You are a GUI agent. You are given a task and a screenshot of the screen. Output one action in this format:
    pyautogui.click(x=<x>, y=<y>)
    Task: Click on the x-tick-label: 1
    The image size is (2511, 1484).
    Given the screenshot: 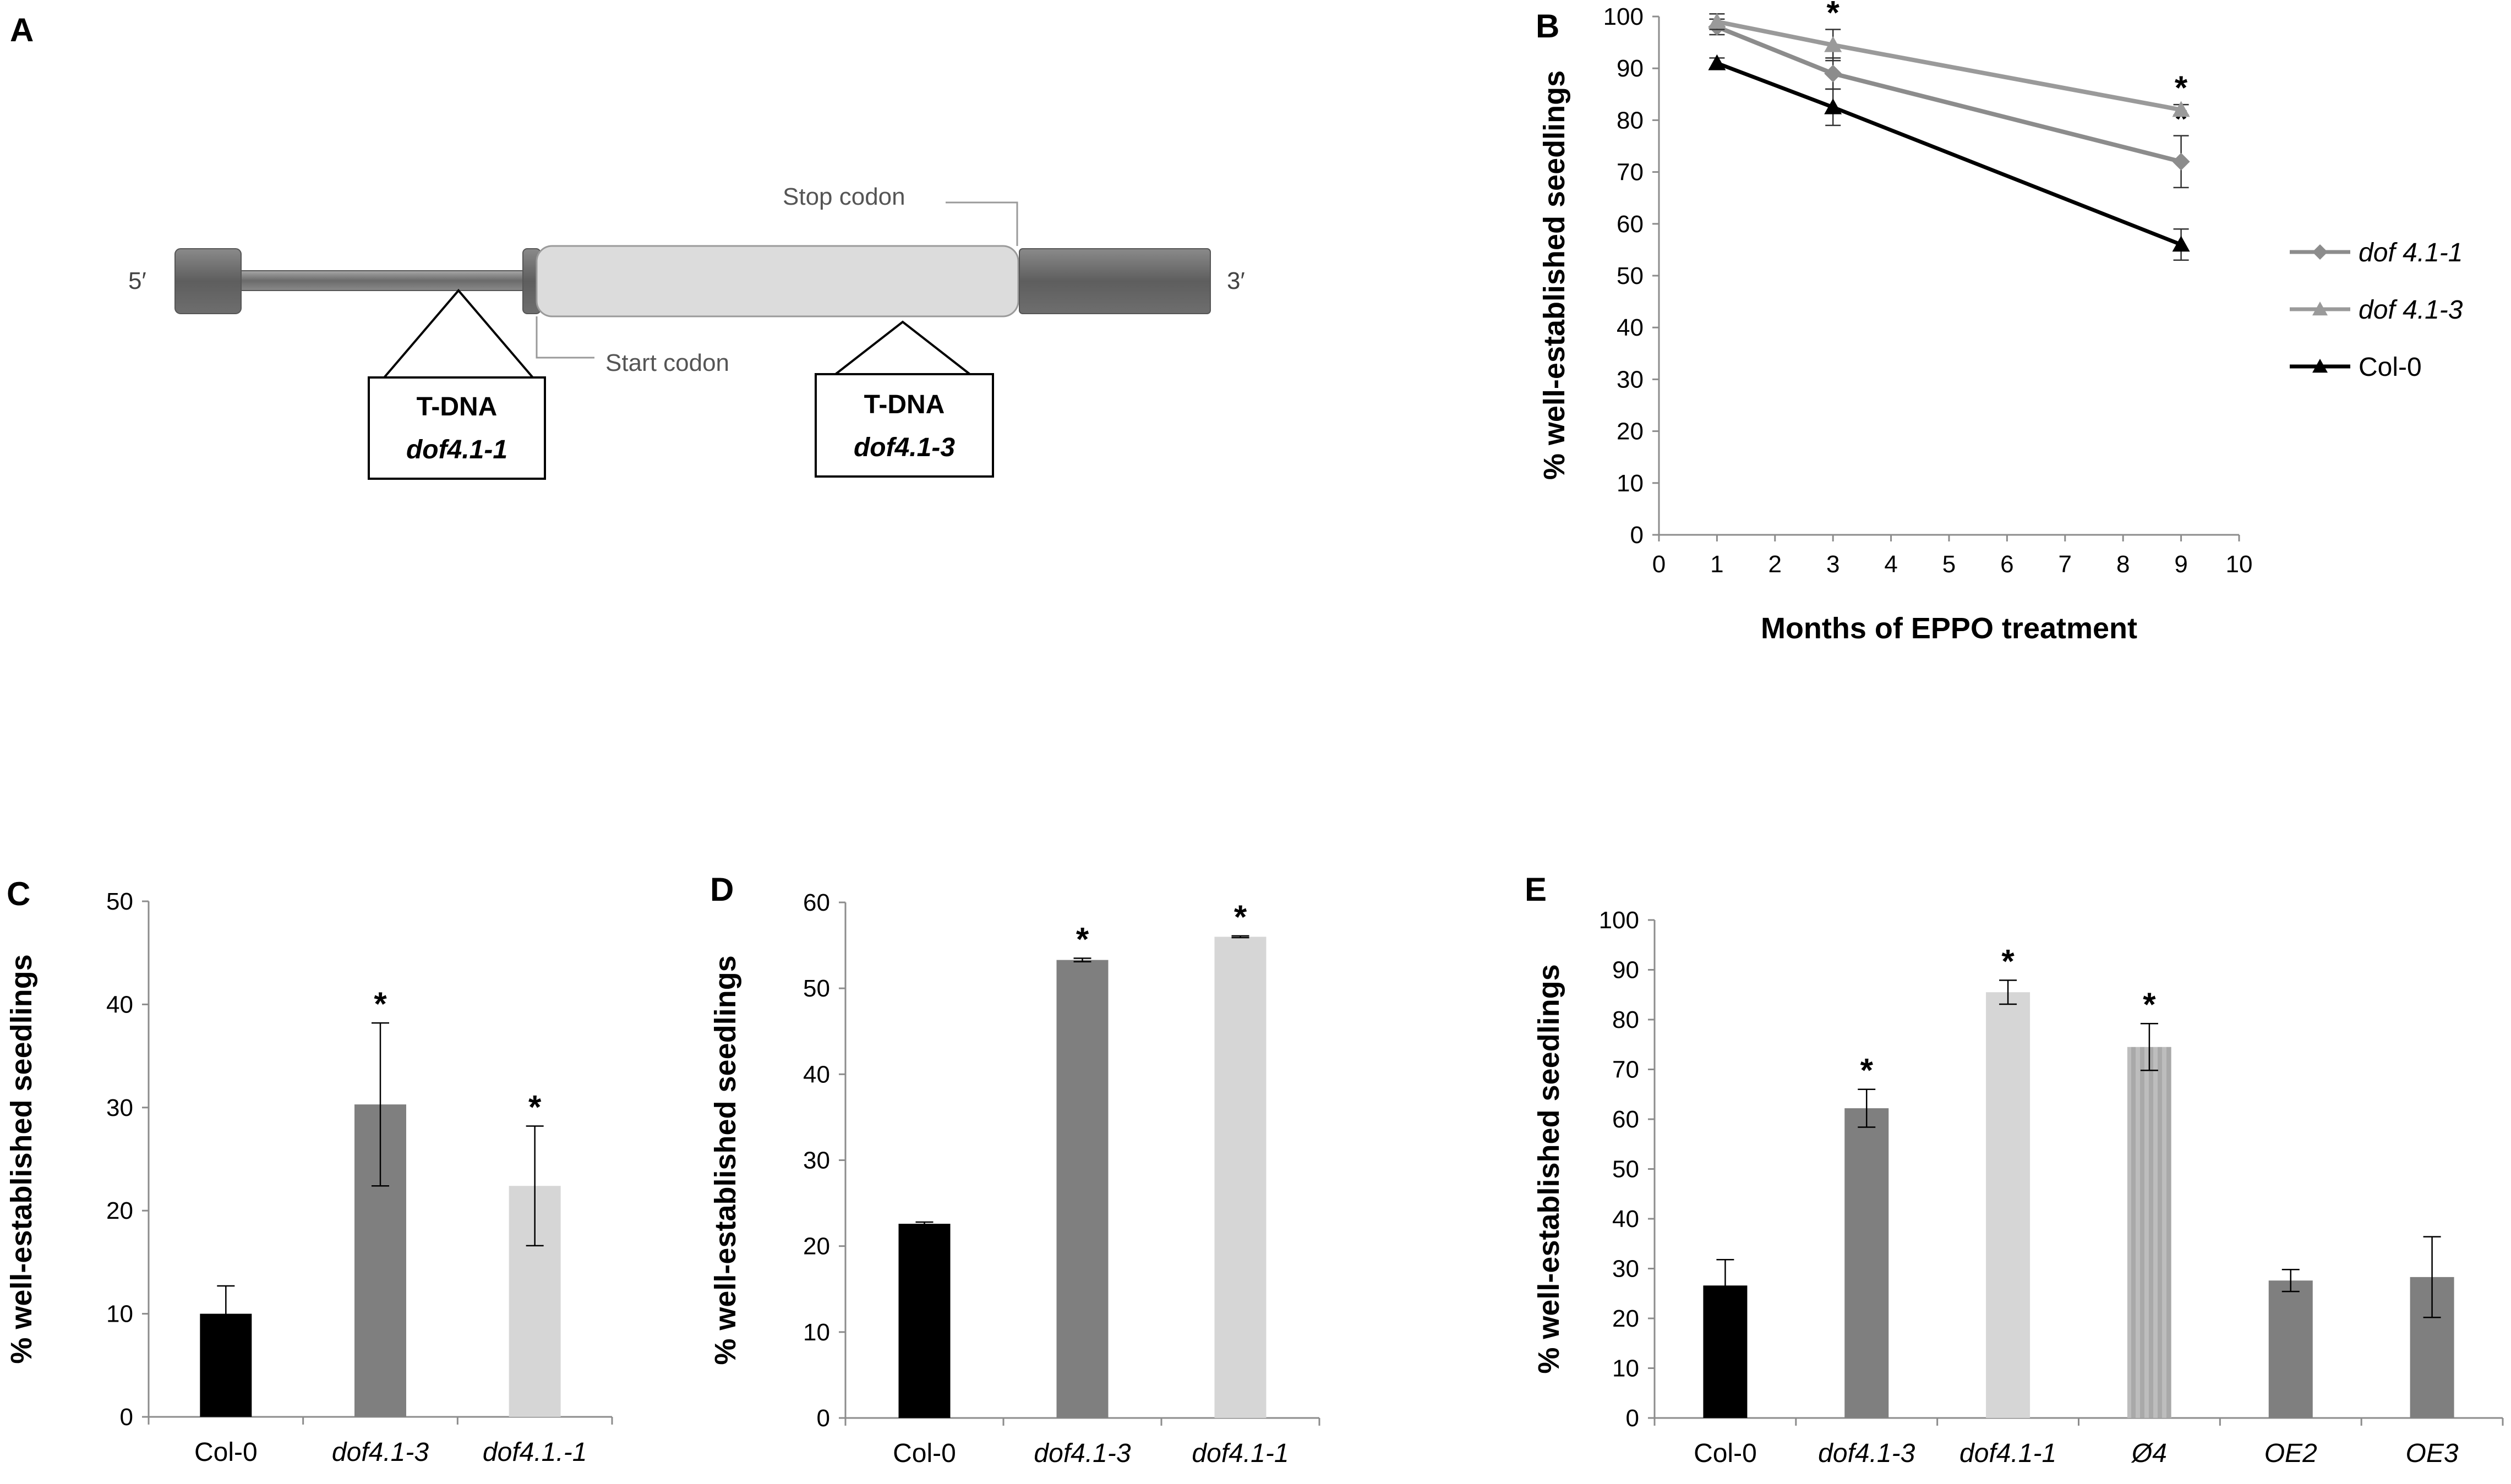 What is the action you would take?
    pyautogui.click(x=1716, y=564)
    